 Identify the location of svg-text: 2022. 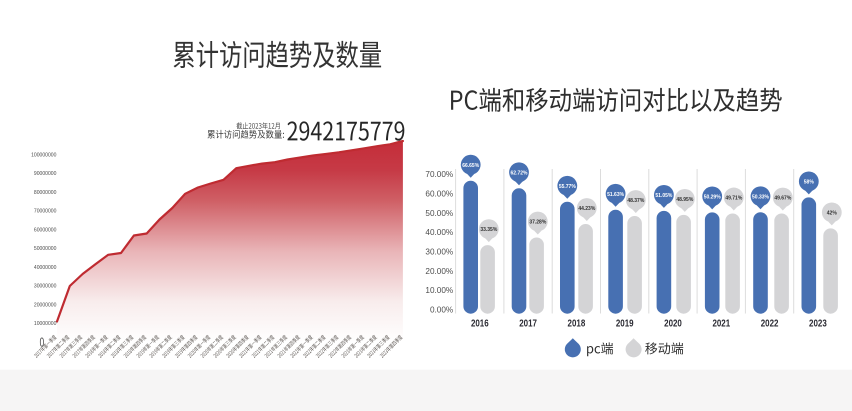
(770, 324).